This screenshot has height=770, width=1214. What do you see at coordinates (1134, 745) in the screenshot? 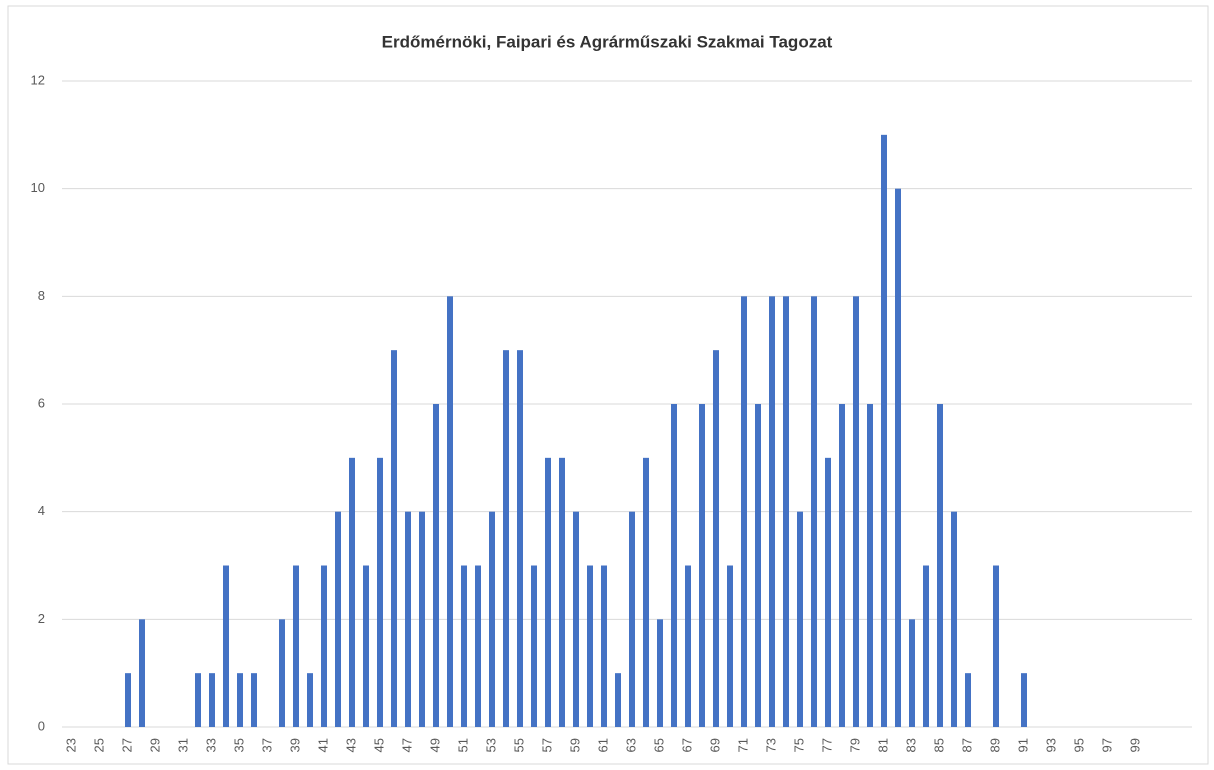
I see `x-tick-label: 99` at bounding box center [1134, 745].